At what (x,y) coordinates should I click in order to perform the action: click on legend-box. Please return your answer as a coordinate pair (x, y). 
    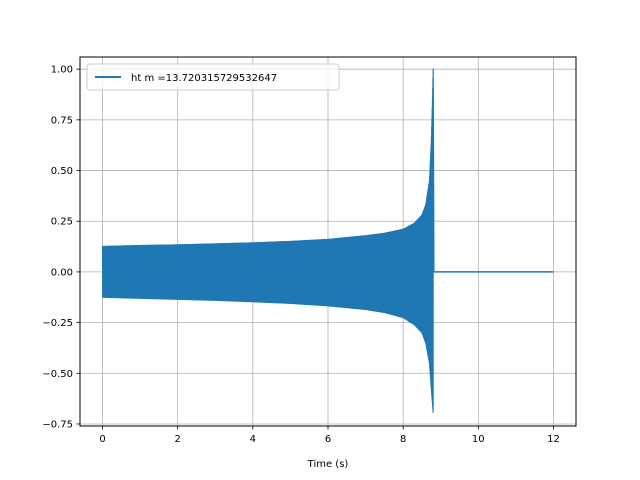
    Looking at the image, I should click on (213, 77).